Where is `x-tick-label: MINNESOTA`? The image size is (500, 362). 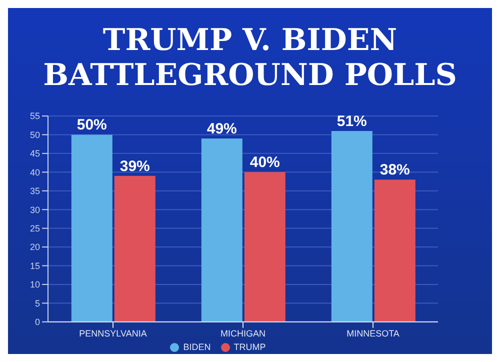 x-tick-label: MINNESOTA is located at coordinates (373, 333).